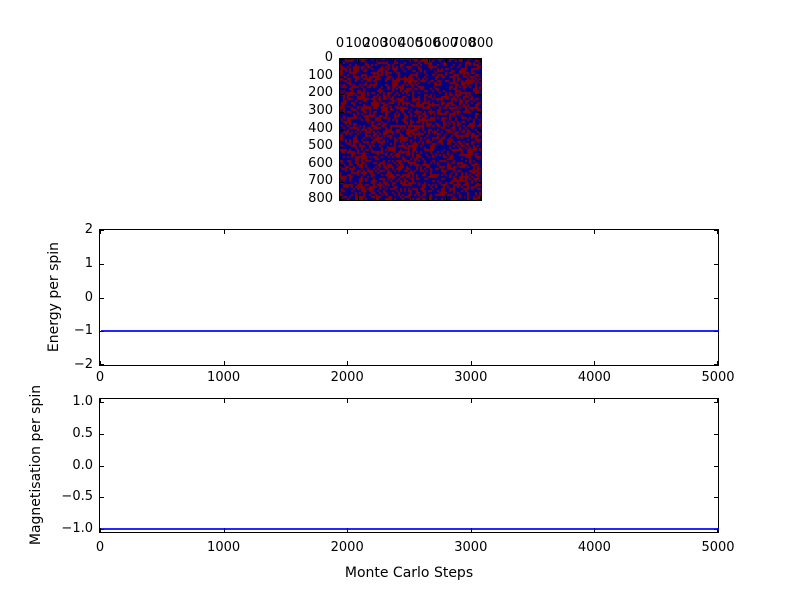 The height and width of the screenshot is (597, 800). I want to click on y-tick-label: −0.5, so click(77, 497).